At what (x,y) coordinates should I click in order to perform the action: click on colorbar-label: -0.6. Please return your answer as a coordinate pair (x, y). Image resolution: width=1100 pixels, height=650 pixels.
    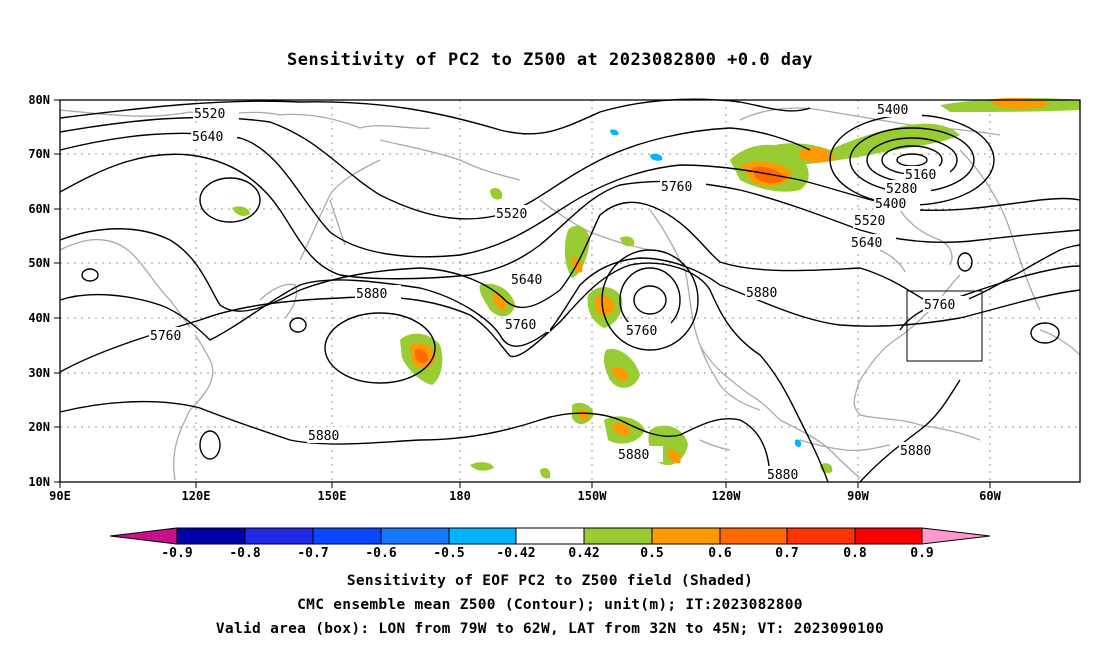
    Looking at the image, I should click on (380, 553).